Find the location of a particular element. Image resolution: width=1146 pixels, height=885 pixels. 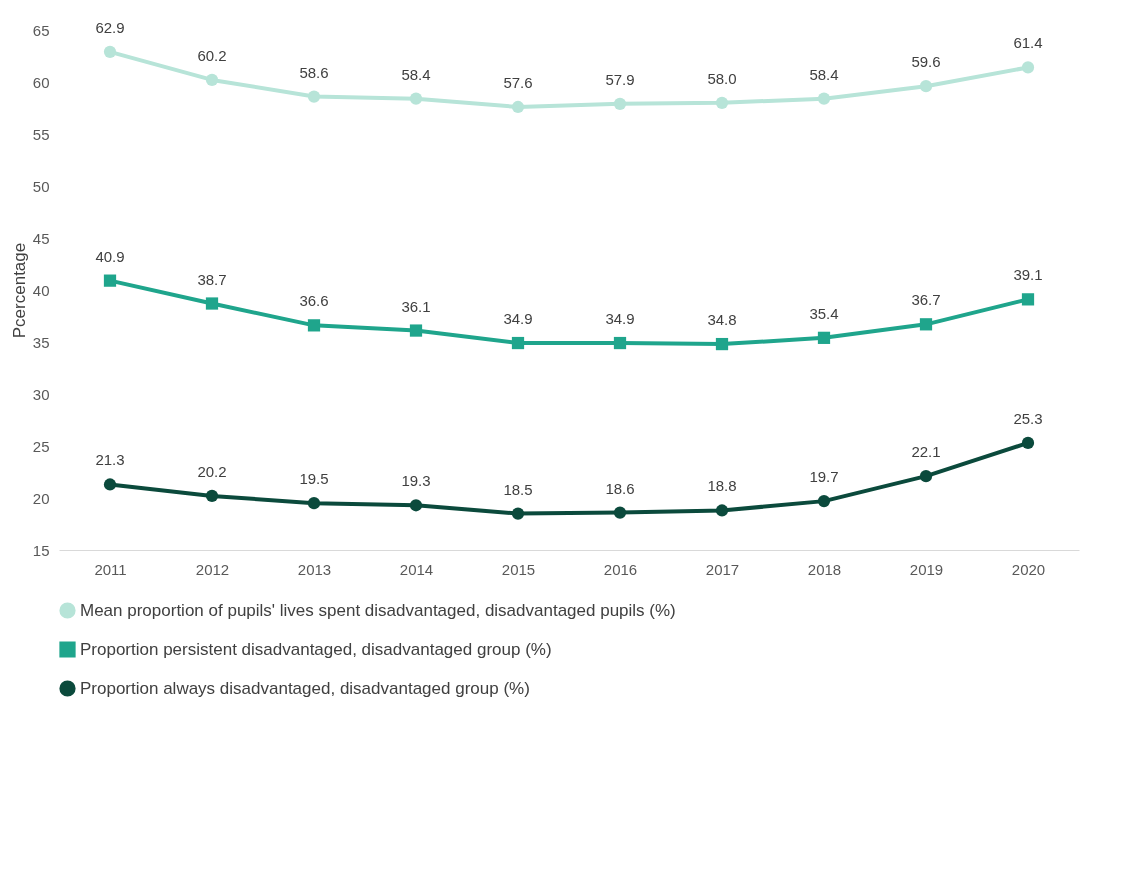

x-tick-label: 2018 is located at coordinates (824, 569).